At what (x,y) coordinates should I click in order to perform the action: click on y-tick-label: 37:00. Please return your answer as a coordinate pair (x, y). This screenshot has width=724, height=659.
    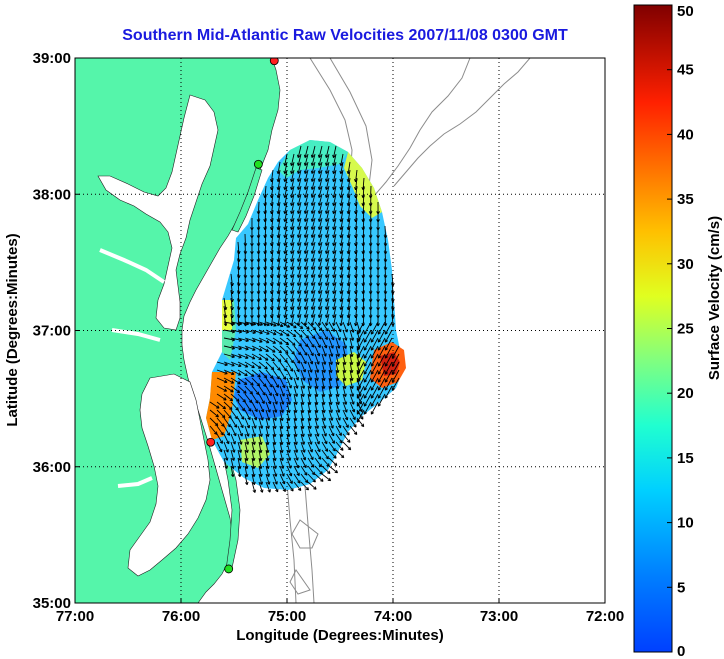
    Looking at the image, I should click on (52, 331).